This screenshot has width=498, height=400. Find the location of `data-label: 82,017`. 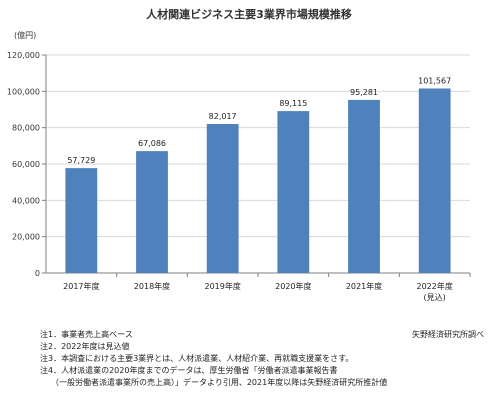

data-label: 82,017 is located at coordinates (223, 116).